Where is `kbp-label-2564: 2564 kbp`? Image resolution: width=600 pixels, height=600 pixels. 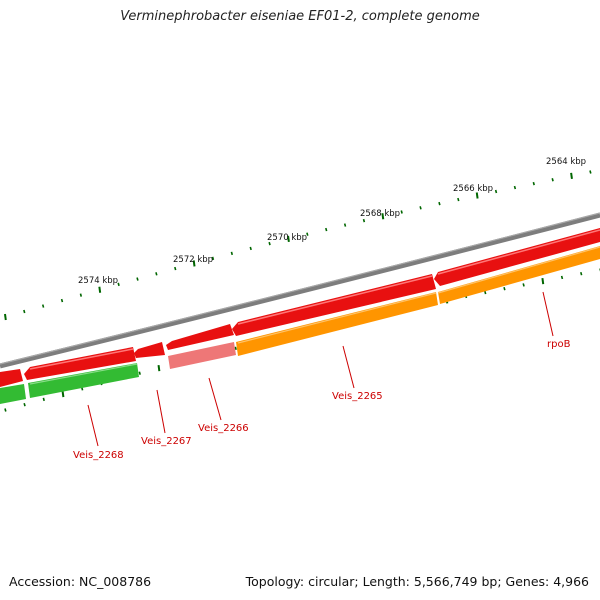 kbp-label-2564: 2564 kbp is located at coordinates (566, 162).